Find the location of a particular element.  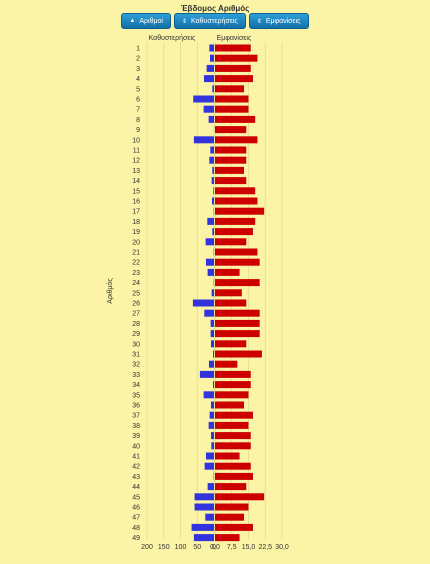

category-label: 5 is located at coordinates (138, 89).